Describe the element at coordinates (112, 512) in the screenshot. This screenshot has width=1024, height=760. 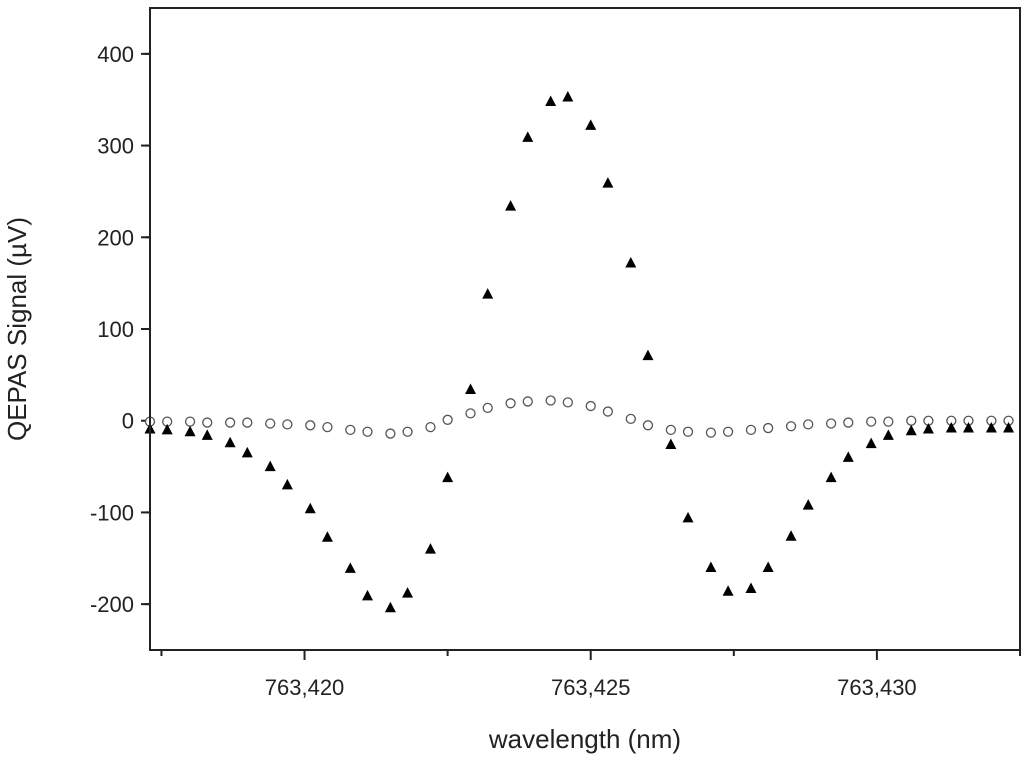
I see `y-tick-label: -100` at that location.